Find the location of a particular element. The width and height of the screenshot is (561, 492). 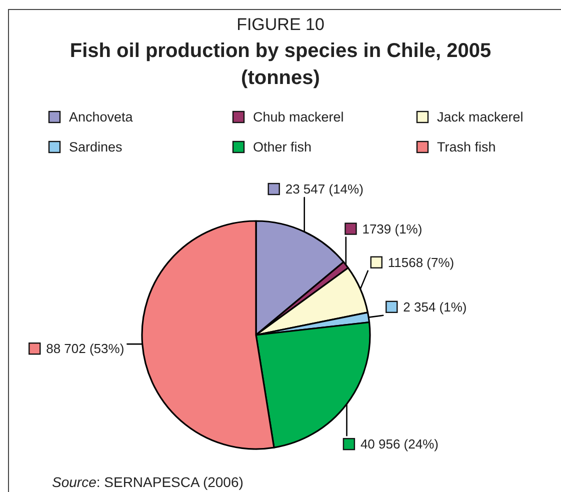

data-label: 88 702 (53%) is located at coordinates (85, 348).